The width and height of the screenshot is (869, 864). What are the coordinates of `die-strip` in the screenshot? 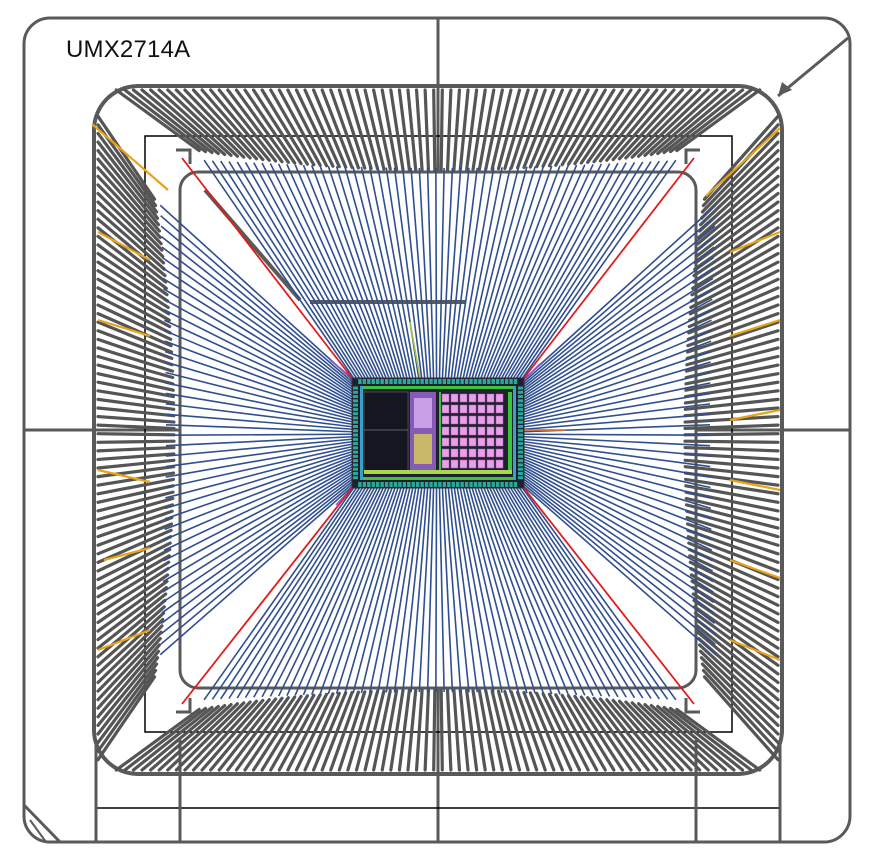 It's located at (510, 432).